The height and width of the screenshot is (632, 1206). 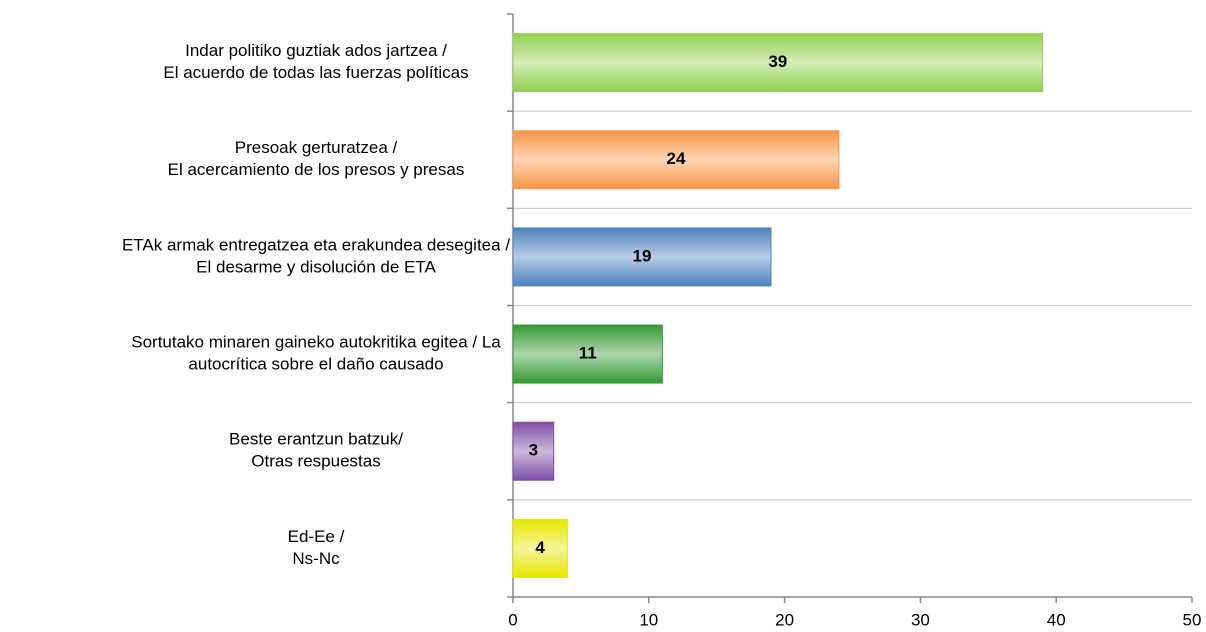 I want to click on value-label: 24, so click(x=675, y=158).